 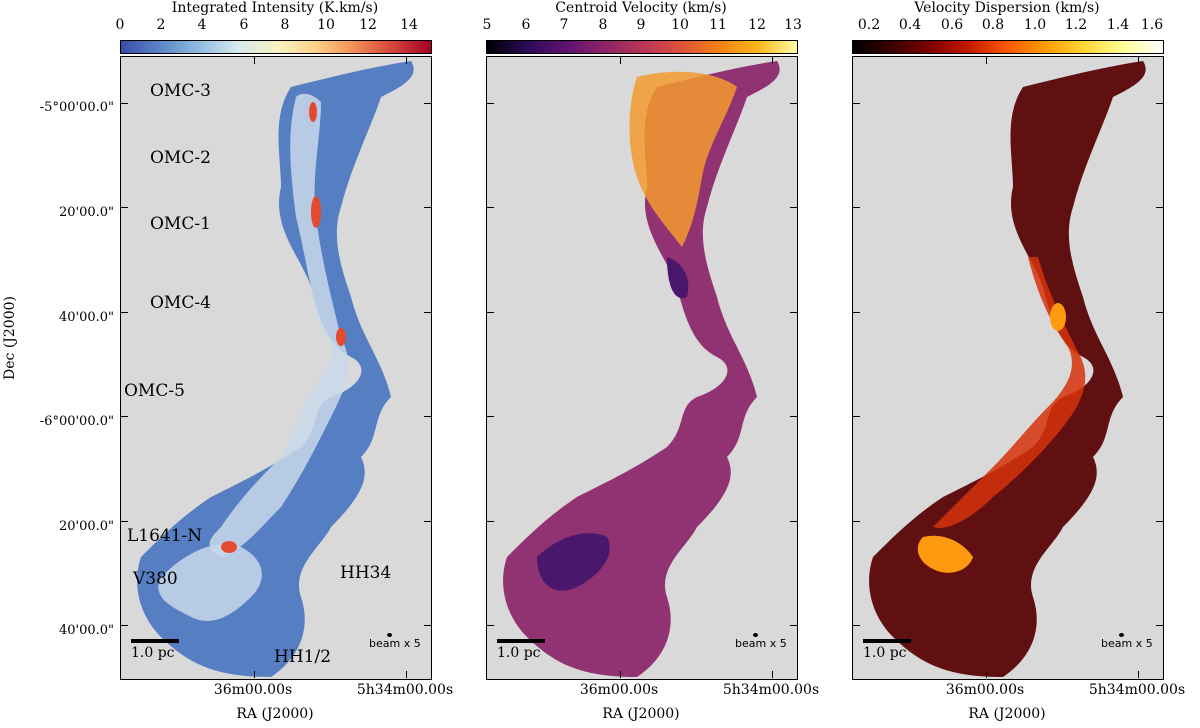 What do you see at coordinates (952, 25) in the screenshot?
I see `cbar-tick: 0.6` at bounding box center [952, 25].